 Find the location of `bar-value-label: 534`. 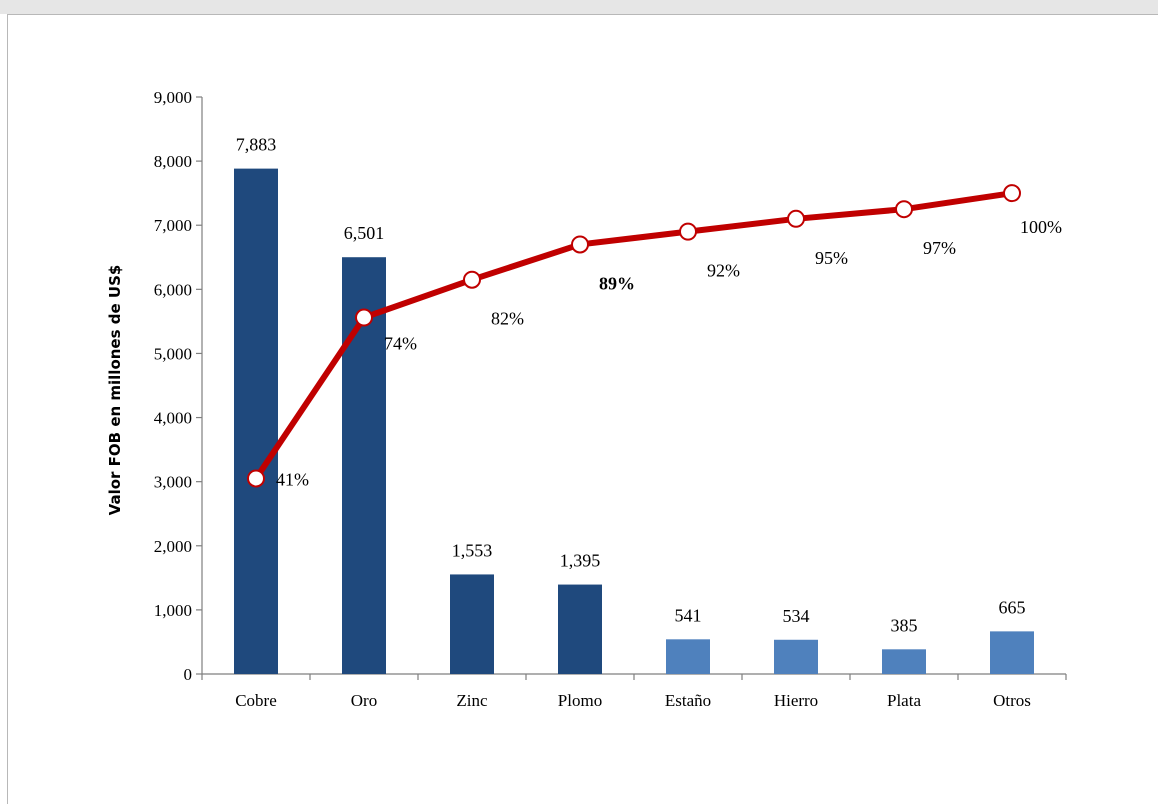

bar-value-label: 534 is located at coordinates (796, 616).